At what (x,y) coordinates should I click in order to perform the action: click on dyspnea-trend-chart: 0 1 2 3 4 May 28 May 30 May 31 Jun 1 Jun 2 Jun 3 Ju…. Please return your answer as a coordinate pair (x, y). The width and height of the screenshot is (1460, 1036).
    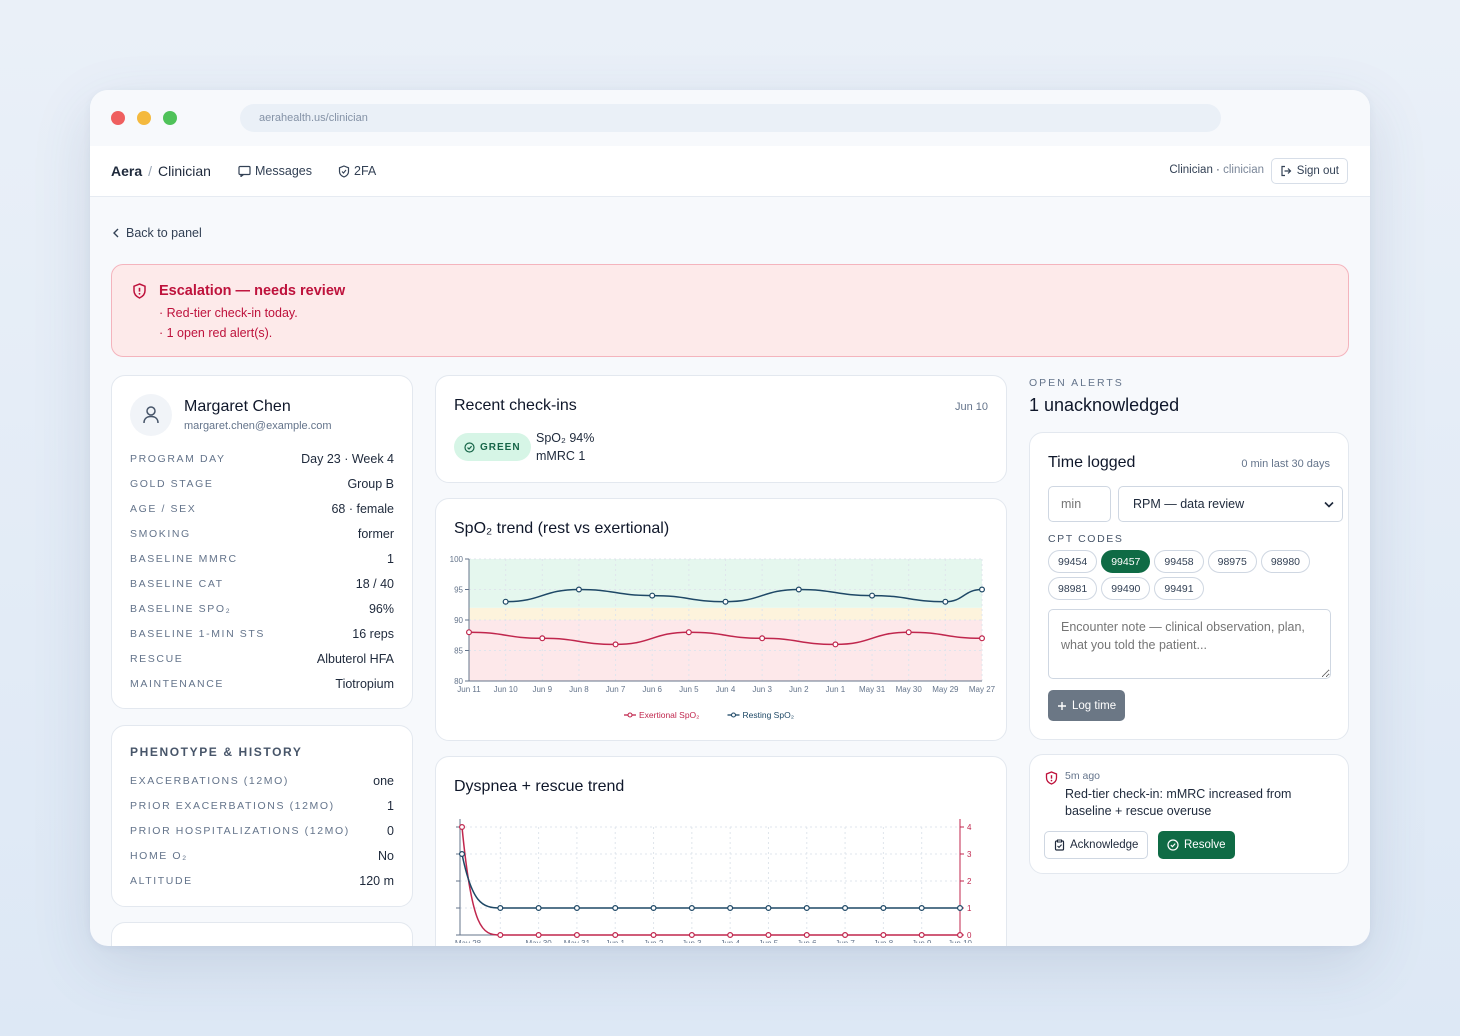
    Looking at the image, I should click on (714, 881).